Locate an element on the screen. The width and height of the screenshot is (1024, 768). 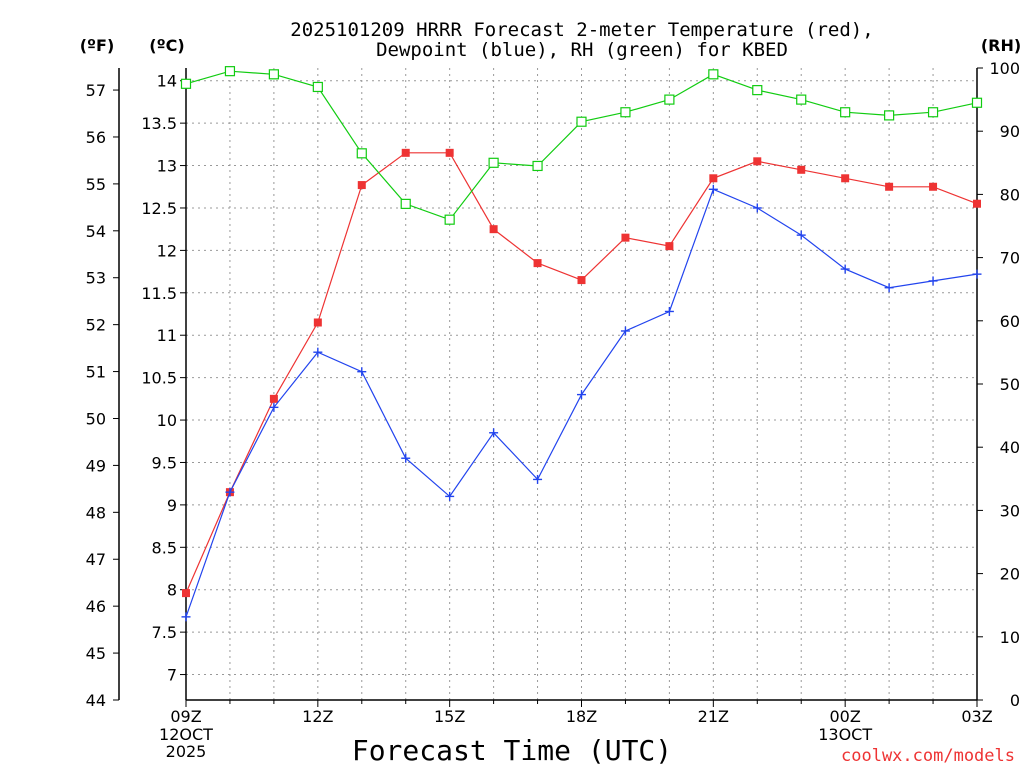
left-celsius-unit-label: (ºC) is located at coordinates (166, 45).